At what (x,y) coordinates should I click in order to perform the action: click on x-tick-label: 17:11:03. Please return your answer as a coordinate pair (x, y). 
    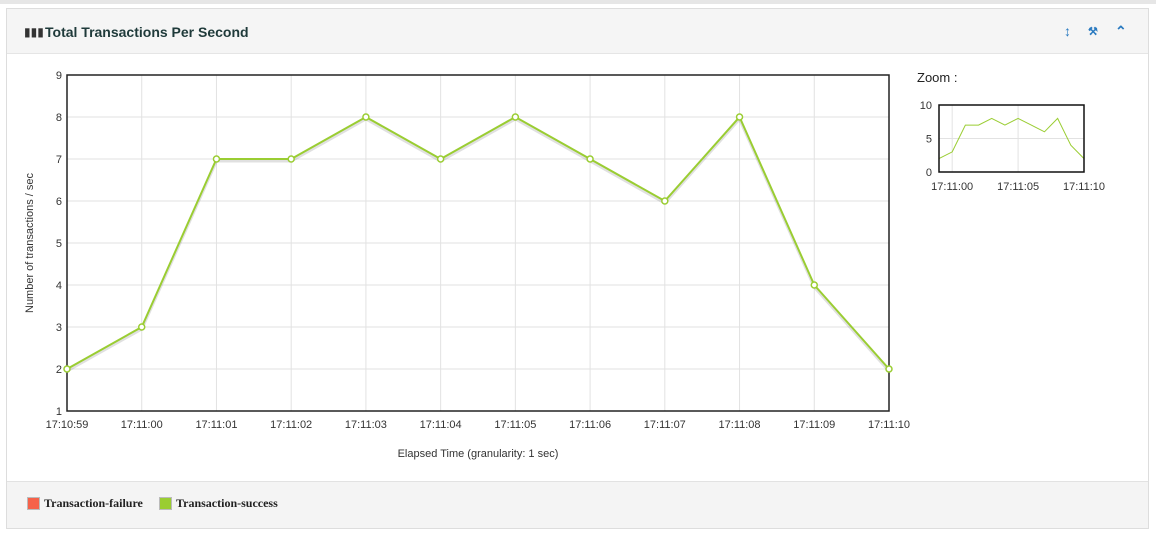
    Looking at the image, I should click on (366, 425).